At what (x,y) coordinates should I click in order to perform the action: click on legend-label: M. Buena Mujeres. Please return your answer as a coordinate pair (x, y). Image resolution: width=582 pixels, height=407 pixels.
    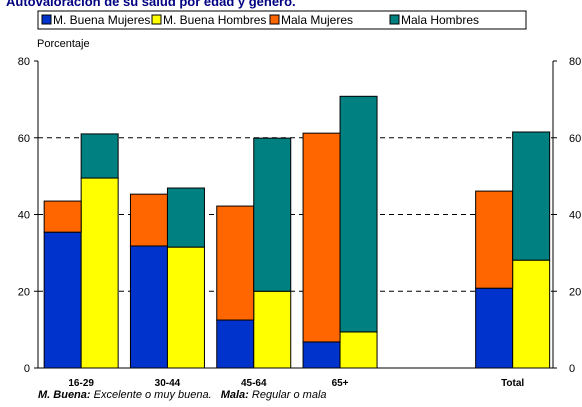
    Looking at the image, I should click on (101, 20).